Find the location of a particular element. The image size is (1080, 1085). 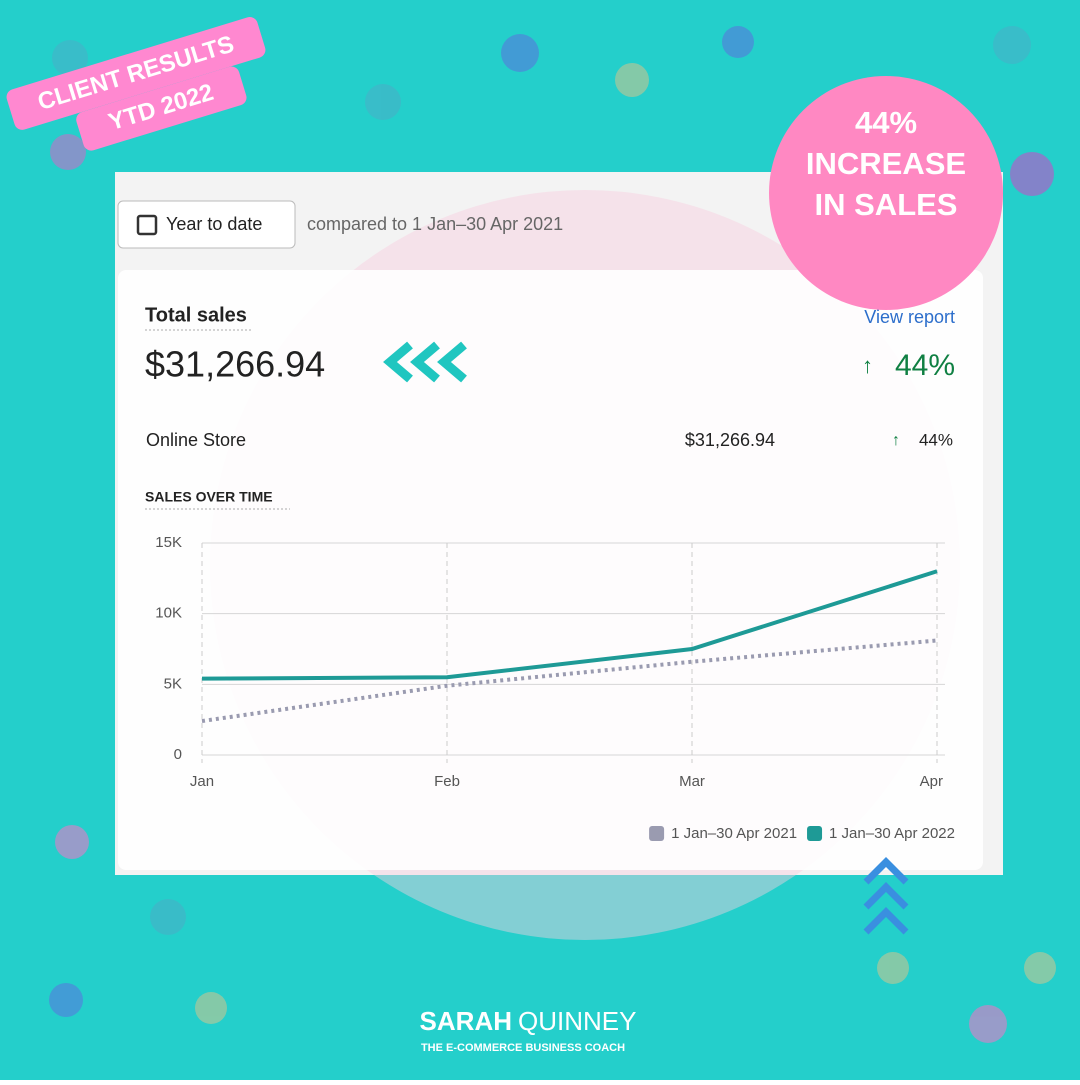

channel-change: 44% is located at coordinates (936, 439).